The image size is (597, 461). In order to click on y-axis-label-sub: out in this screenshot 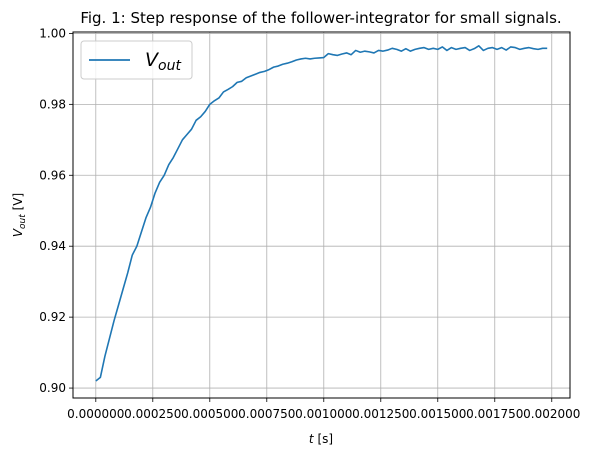, I will do `click(23, 221)`.